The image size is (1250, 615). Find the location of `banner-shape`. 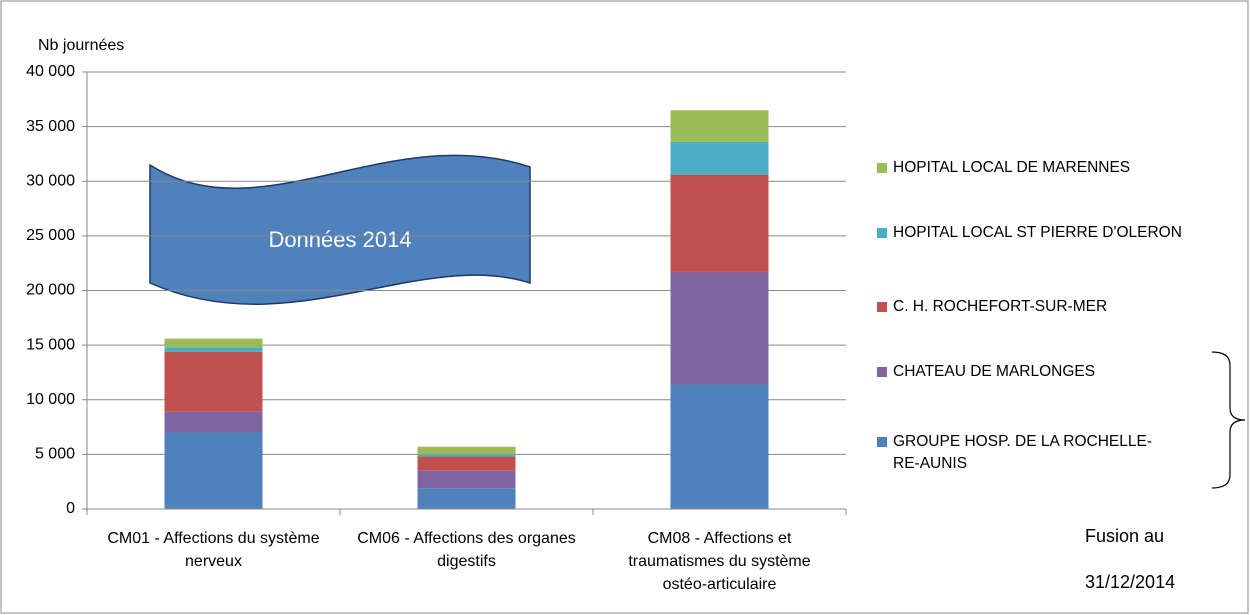

banner-shape is located at coordinates (340, 229).